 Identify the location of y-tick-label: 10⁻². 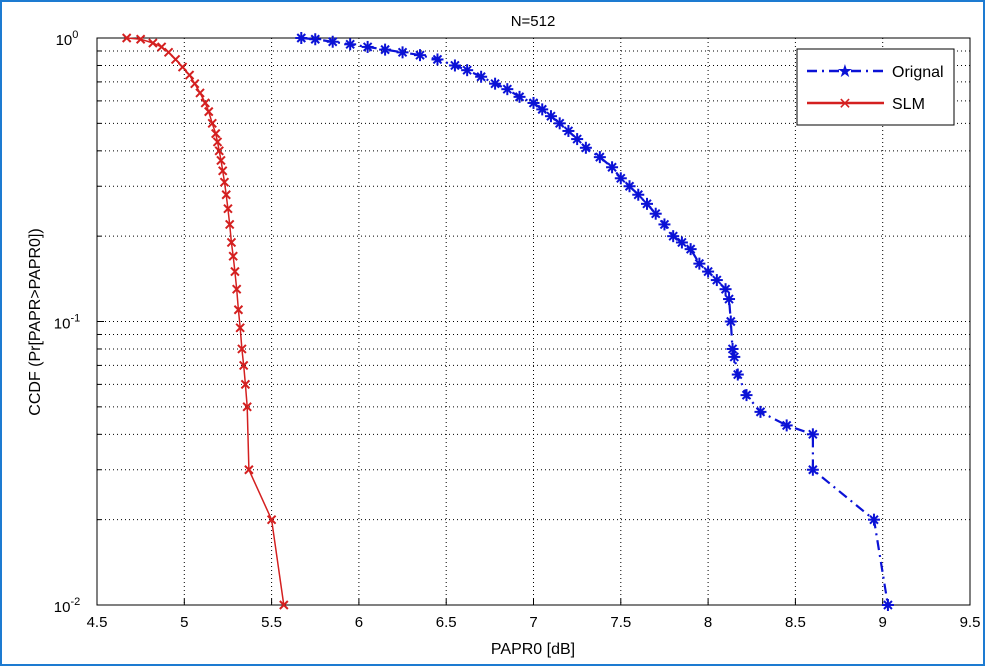
(67, 606).